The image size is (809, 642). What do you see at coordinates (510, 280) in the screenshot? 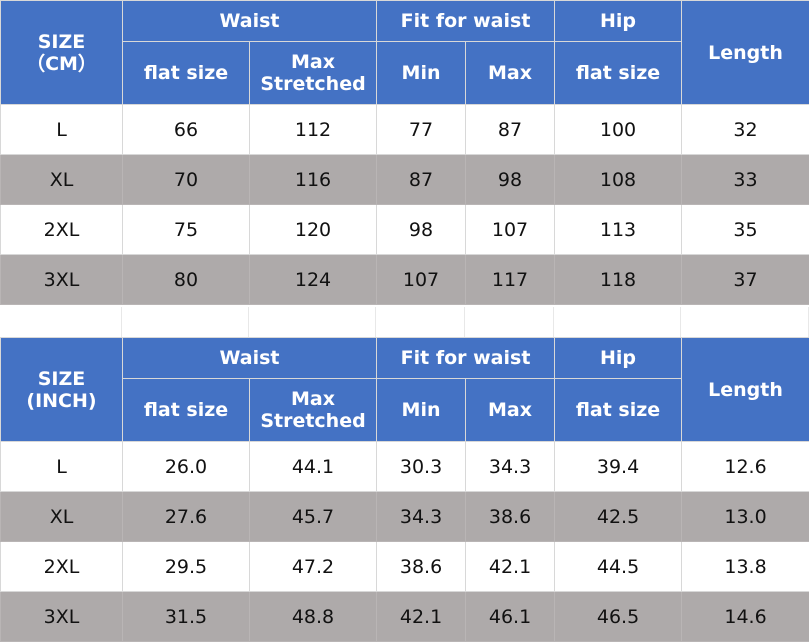
I see `value-cell: 117` at bounding box center [510, 280].